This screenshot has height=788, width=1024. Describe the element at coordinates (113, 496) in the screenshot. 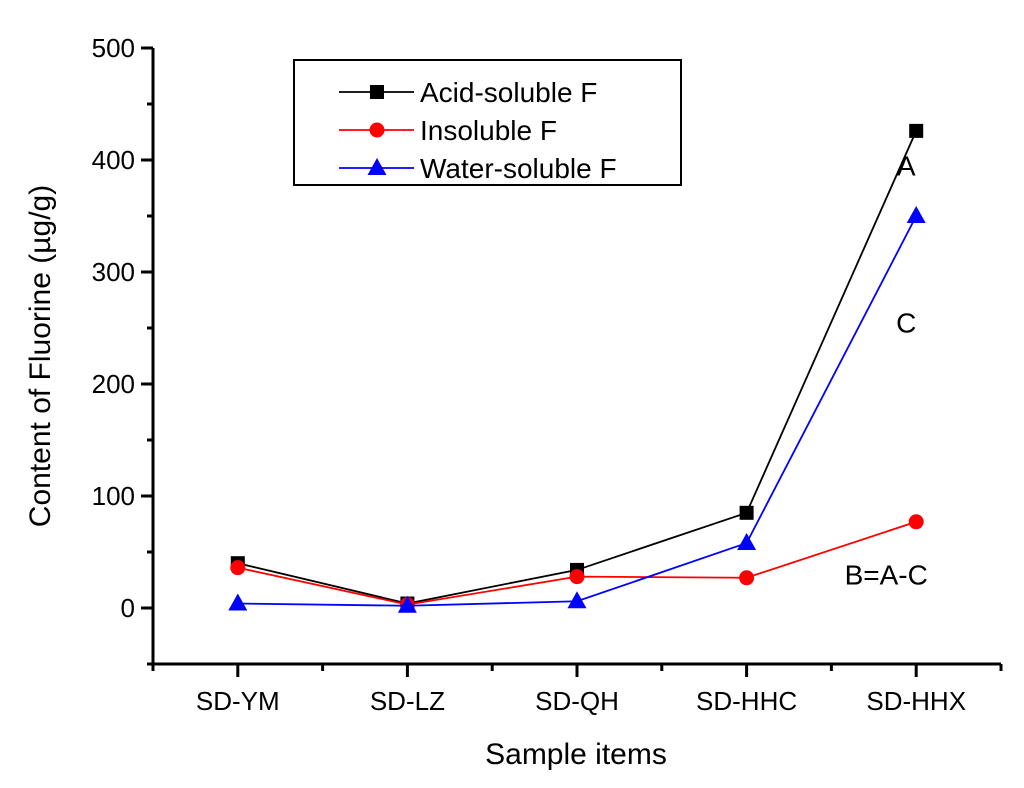

I see `y-tick-label: 100` at that location.